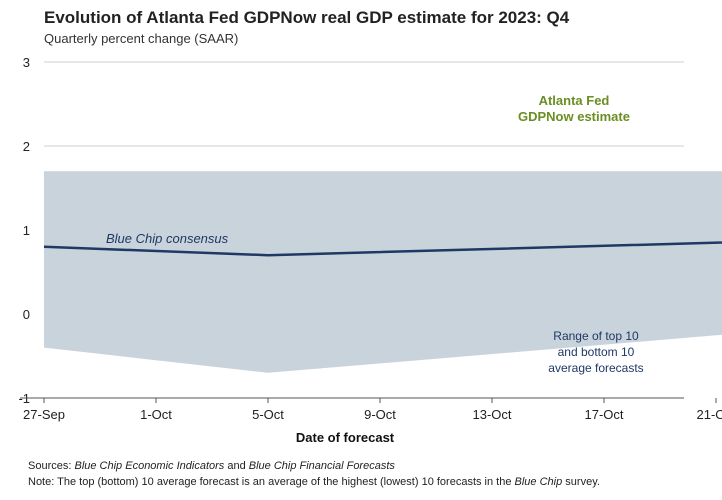 Image resolution: width=722 pixels, height=500 pixels. What do you see at coordinates (156, 414) in the screenshot?
I see `x-tick-label-1-Oct: 1-Oct` at bounding box center [156, 414].